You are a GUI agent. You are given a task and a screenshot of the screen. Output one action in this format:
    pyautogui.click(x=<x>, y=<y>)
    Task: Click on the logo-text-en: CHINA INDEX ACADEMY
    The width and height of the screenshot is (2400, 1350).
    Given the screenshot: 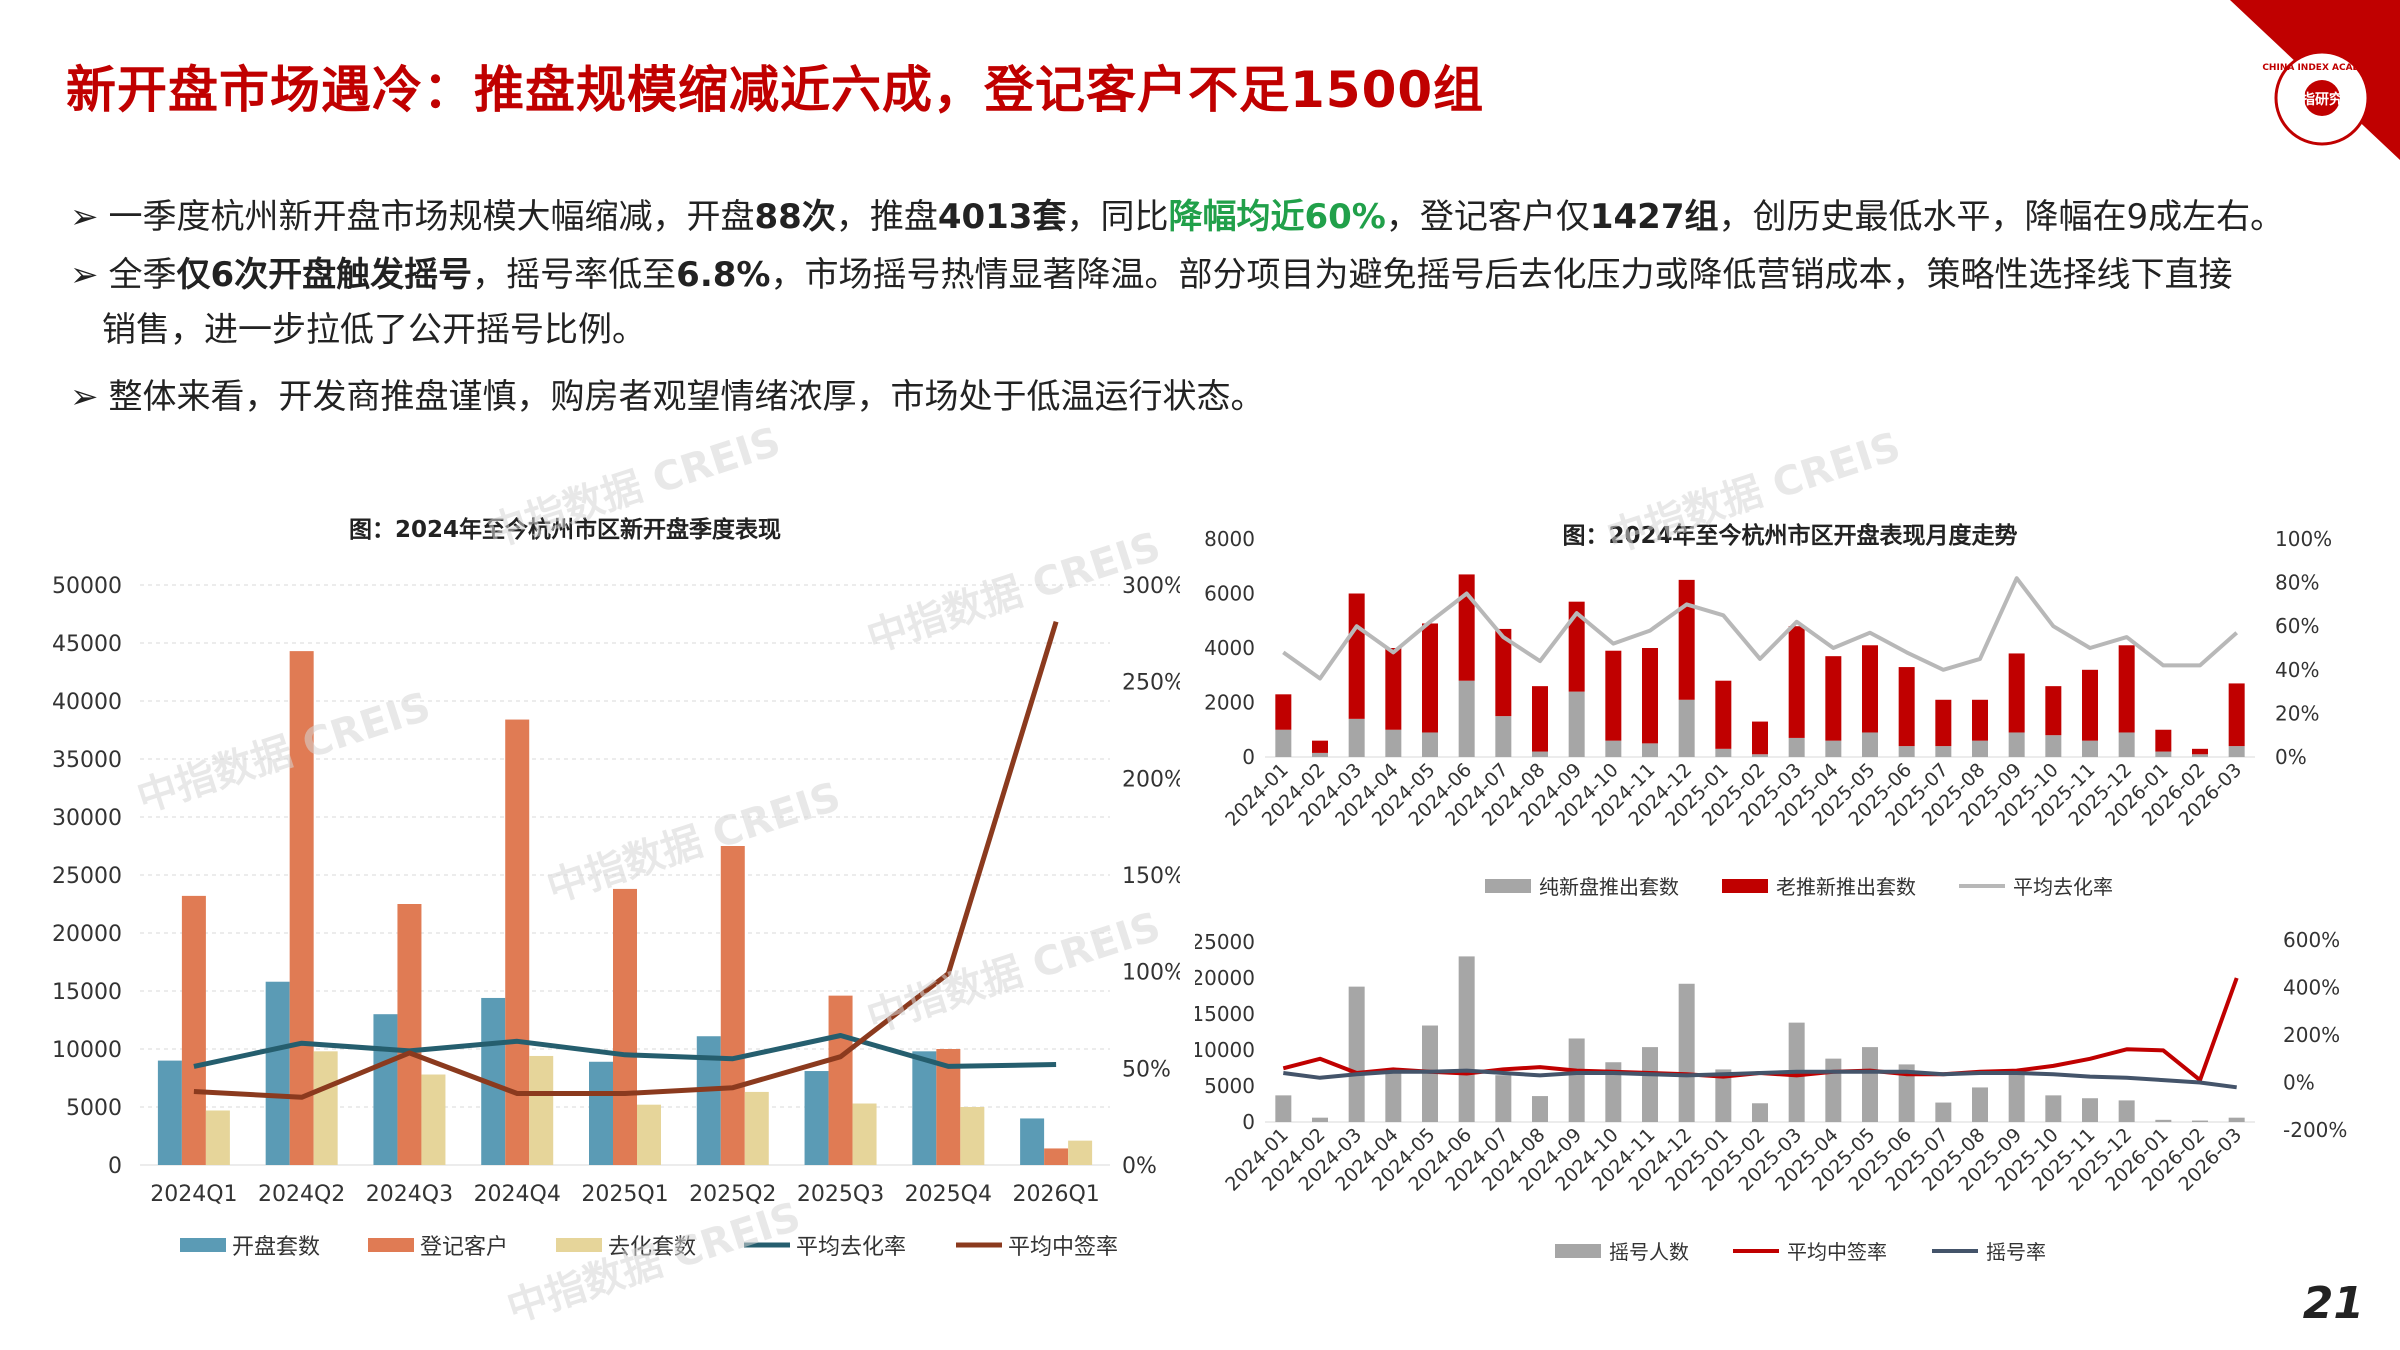 What is the action you would take?
    pyautogui.click(x=2322, y=68)
    